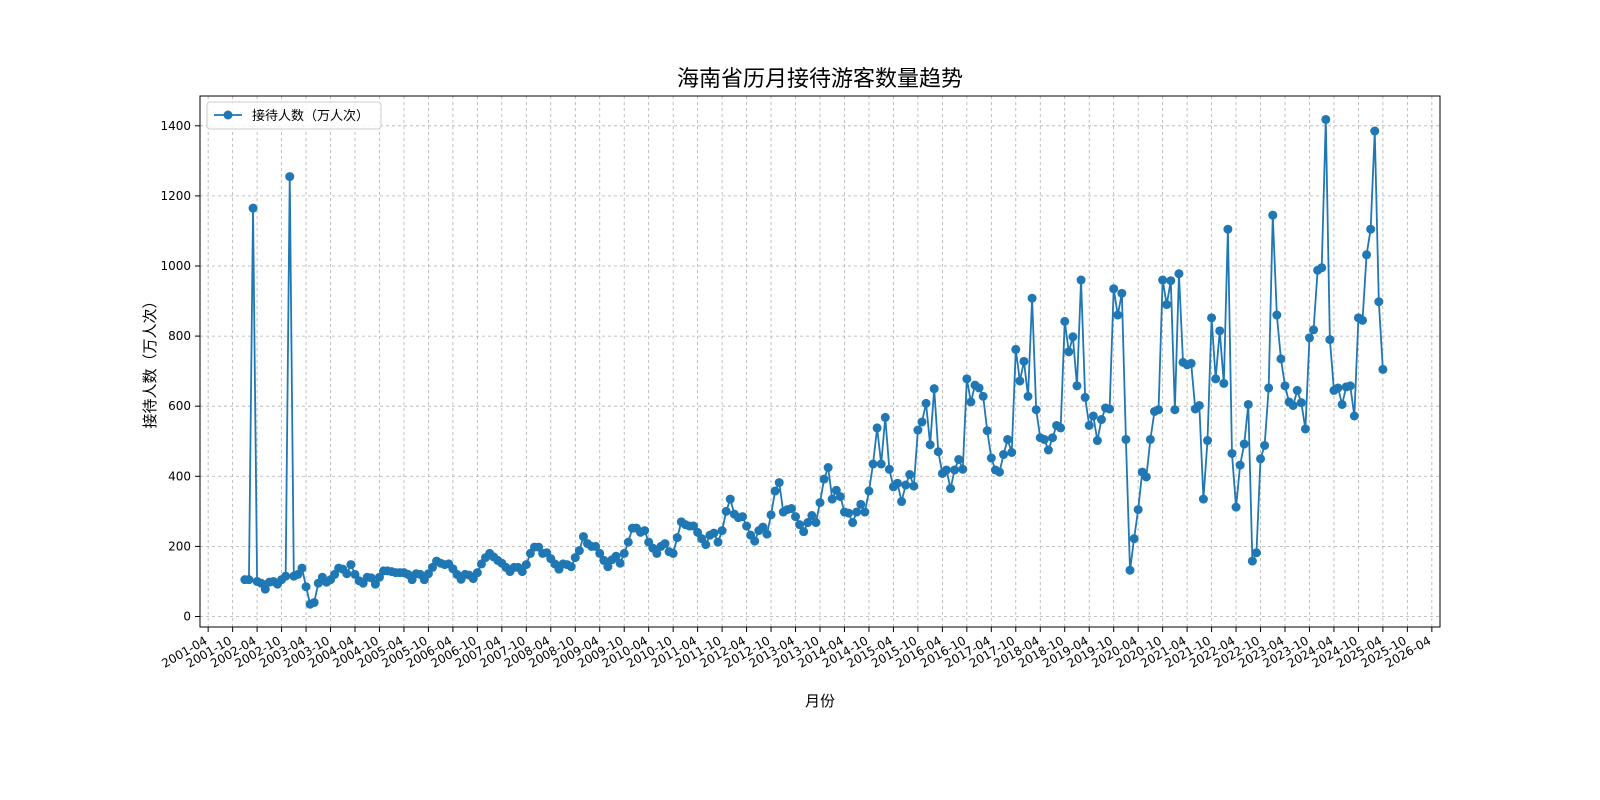 The image size is (1600, 800). I want to click on y-tick-label: 600, so click(179, 406).